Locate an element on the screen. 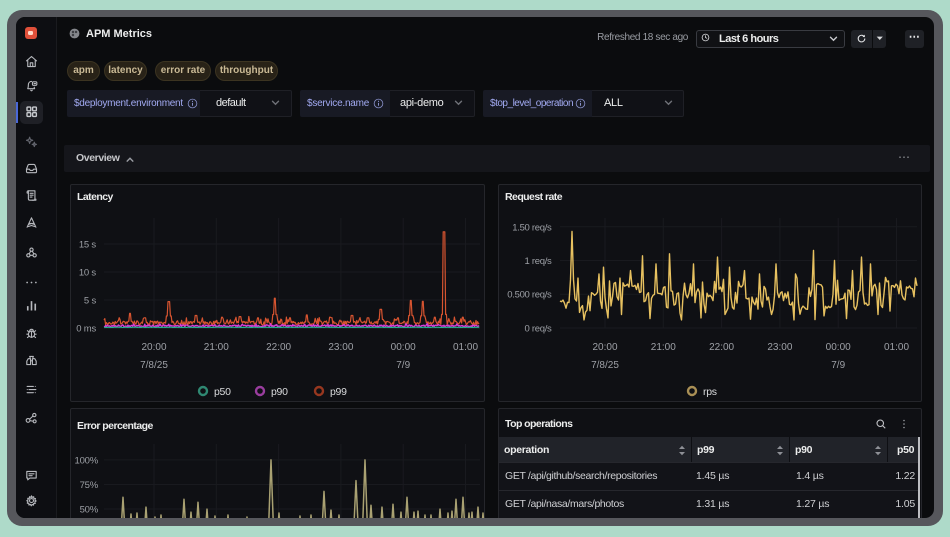 The image size is (950, 537). svg-text: 0 req/s is located at coordinates (538, 329).